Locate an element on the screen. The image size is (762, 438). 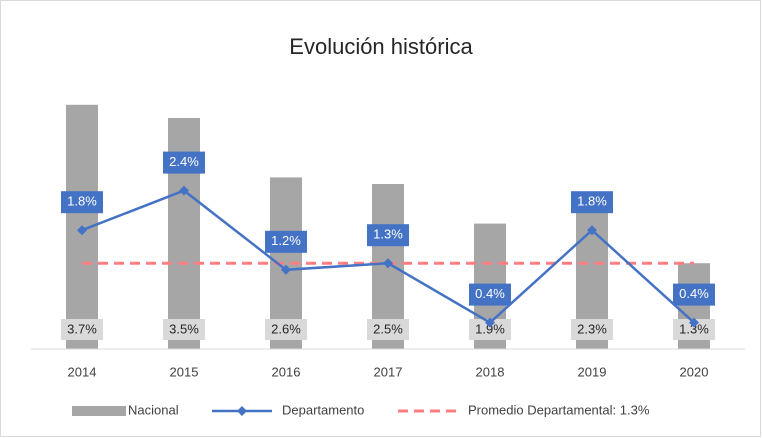
chart-title: Evolución histórica is located at coordinates (381, 46).